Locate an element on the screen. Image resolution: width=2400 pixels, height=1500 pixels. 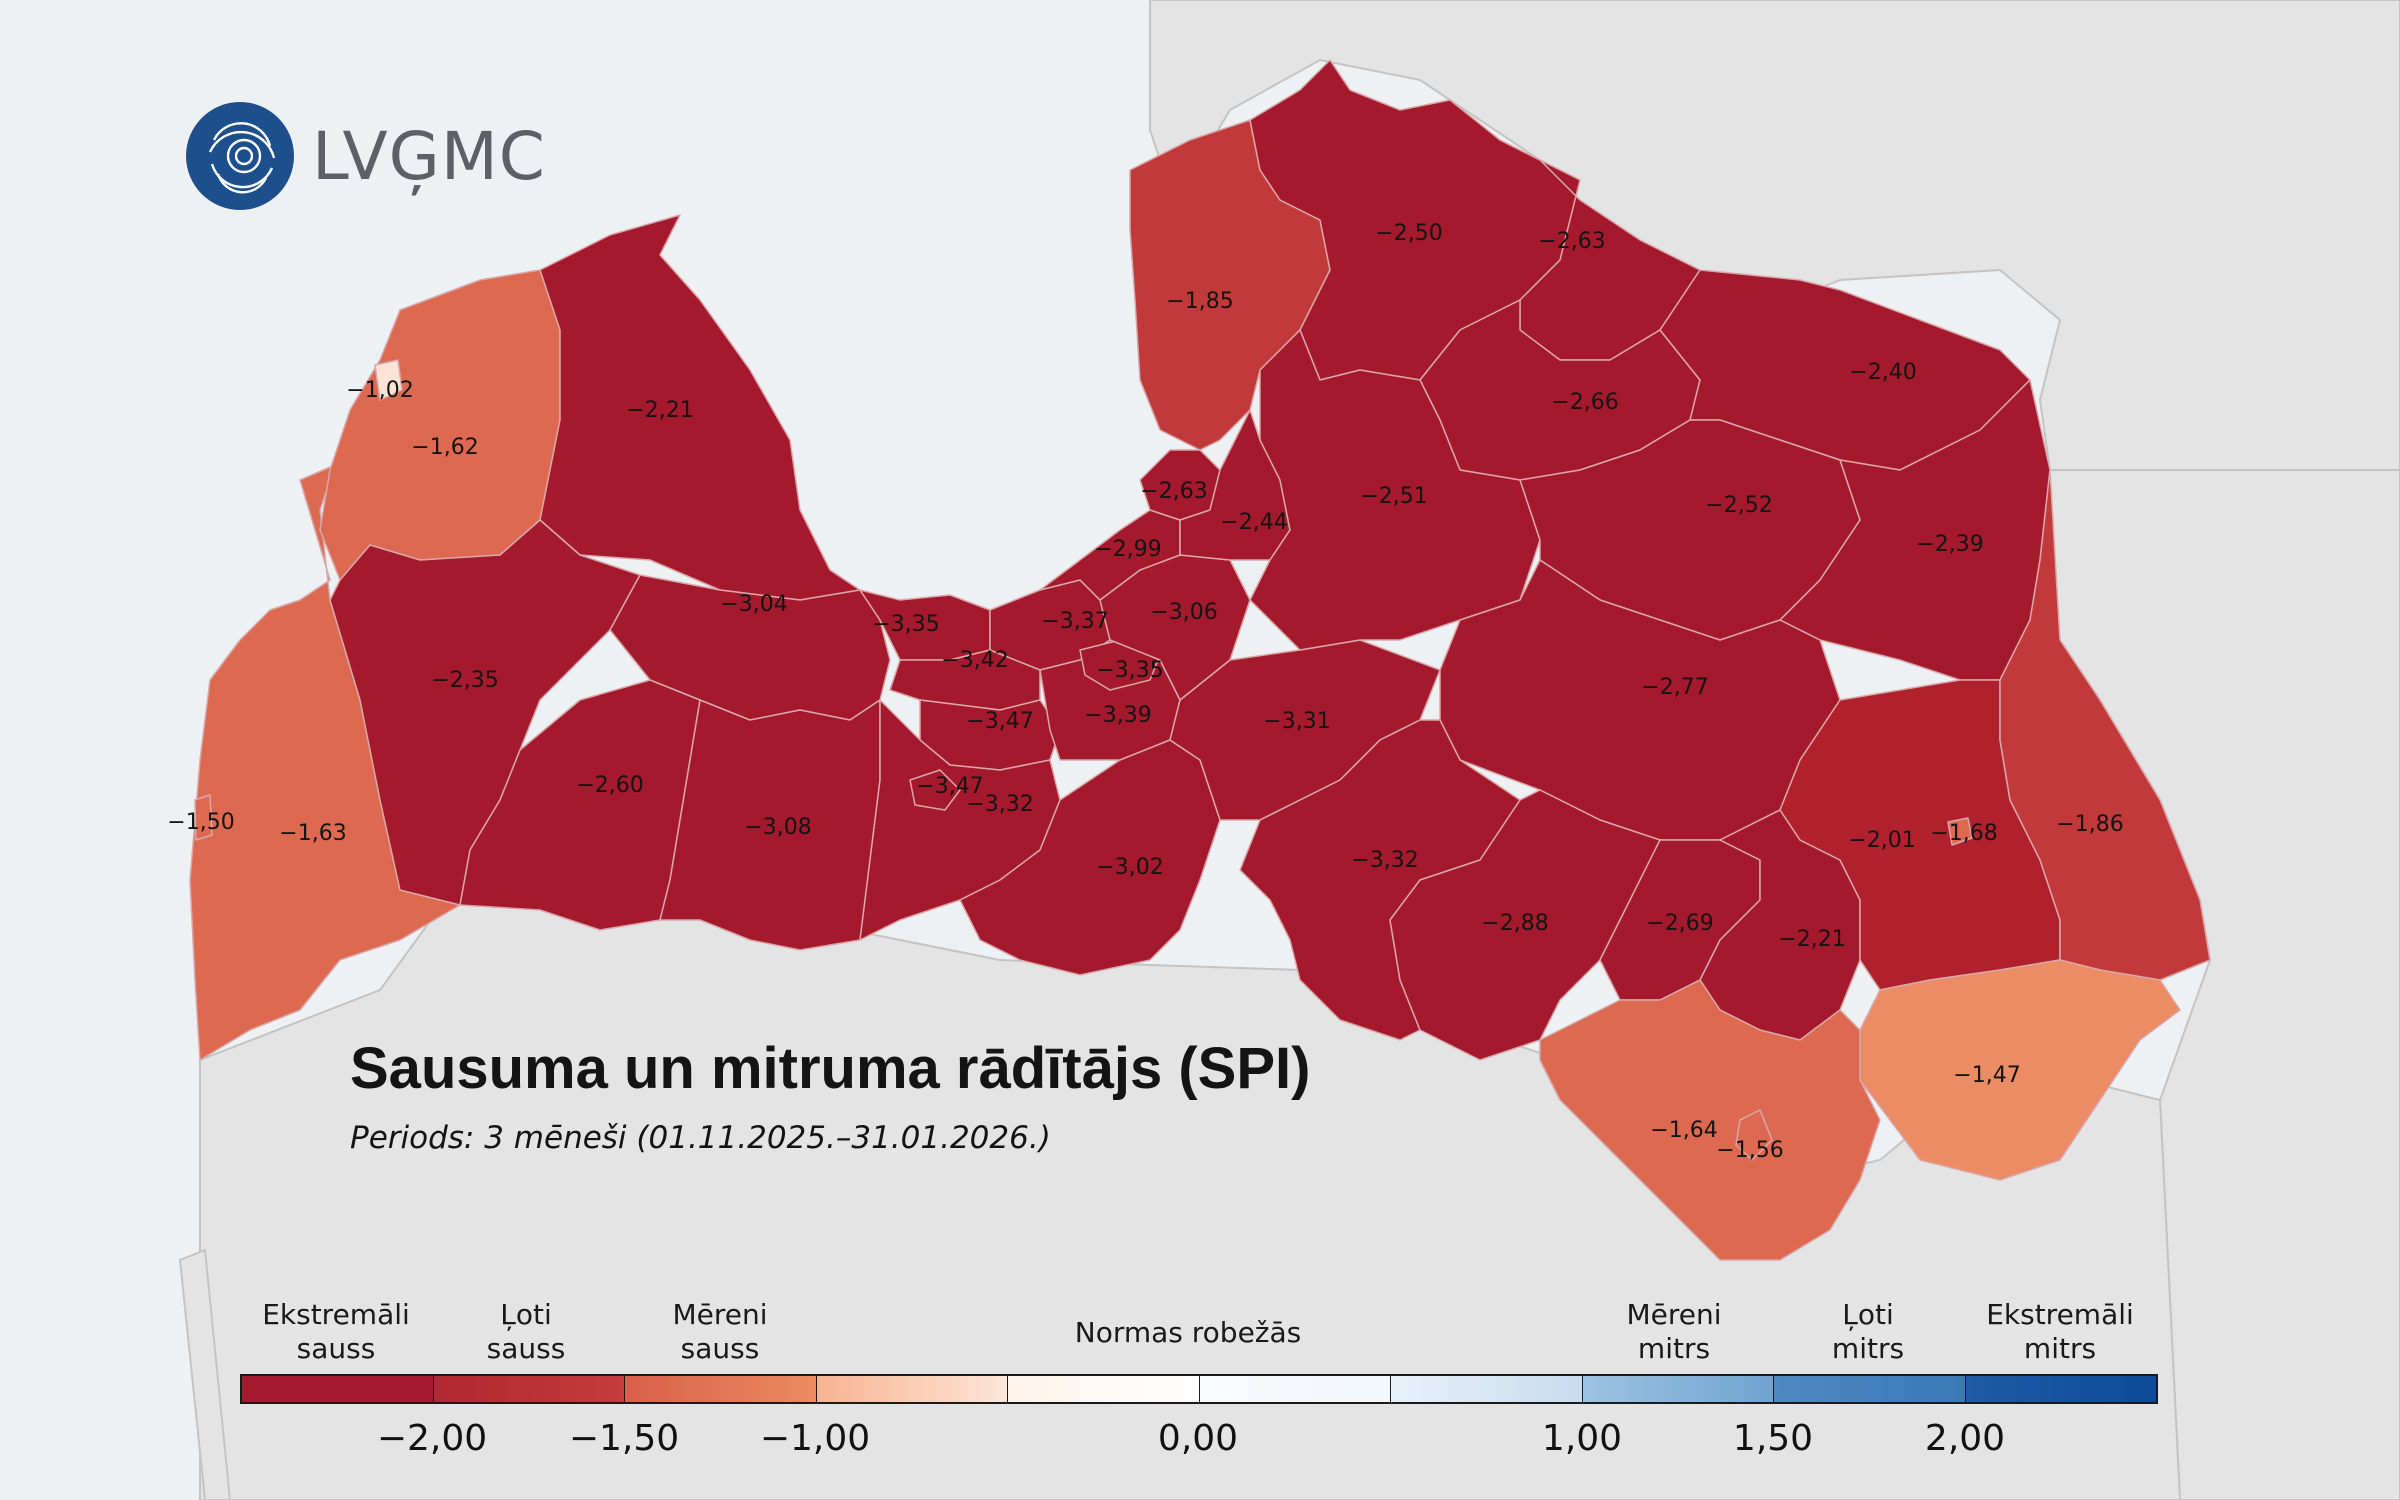
value-label: −1,85 is located at coordinates (1199, 301).